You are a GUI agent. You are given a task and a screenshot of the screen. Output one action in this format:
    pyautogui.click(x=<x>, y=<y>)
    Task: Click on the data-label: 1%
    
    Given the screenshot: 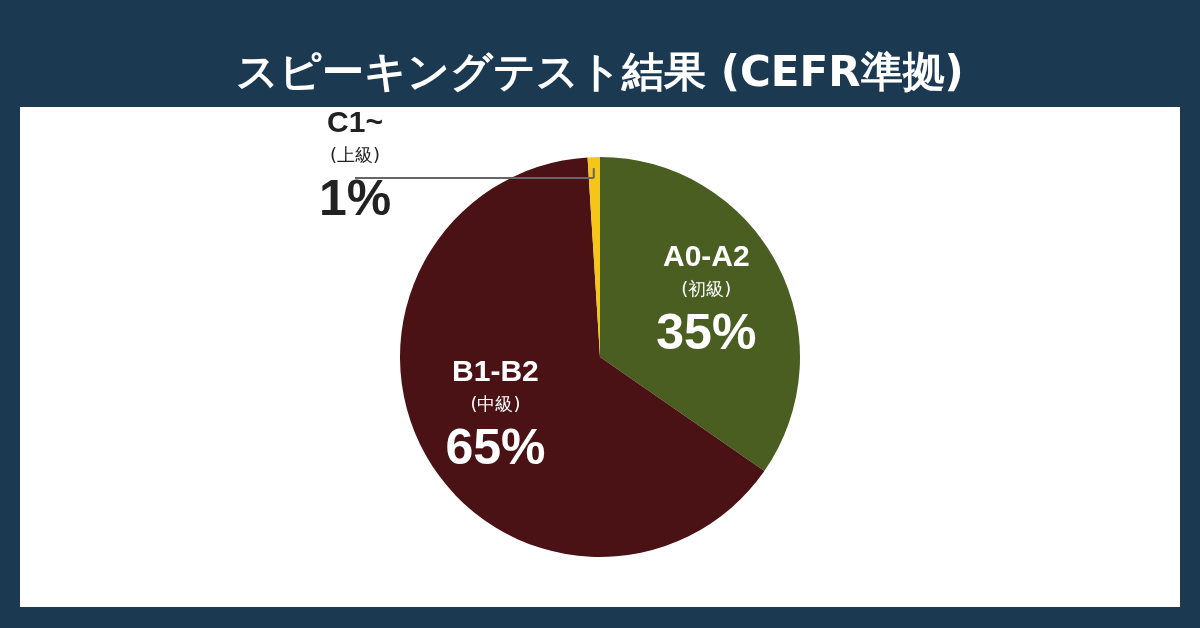 What is the action you would take?
    pyautogui.click(x=355, y=198)
    